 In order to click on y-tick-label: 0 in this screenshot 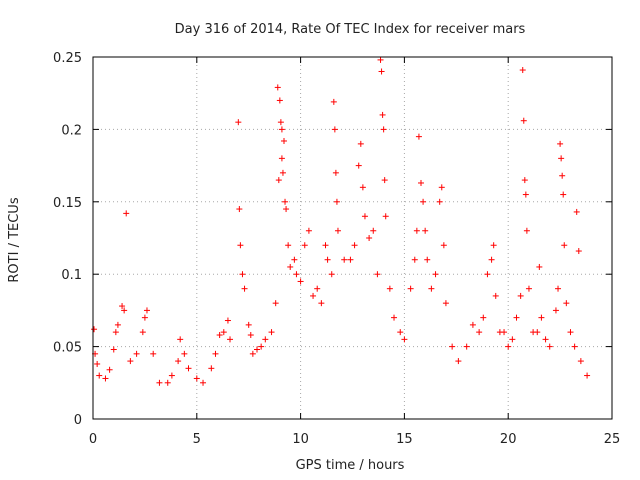, I will do `click(78, 420)`.